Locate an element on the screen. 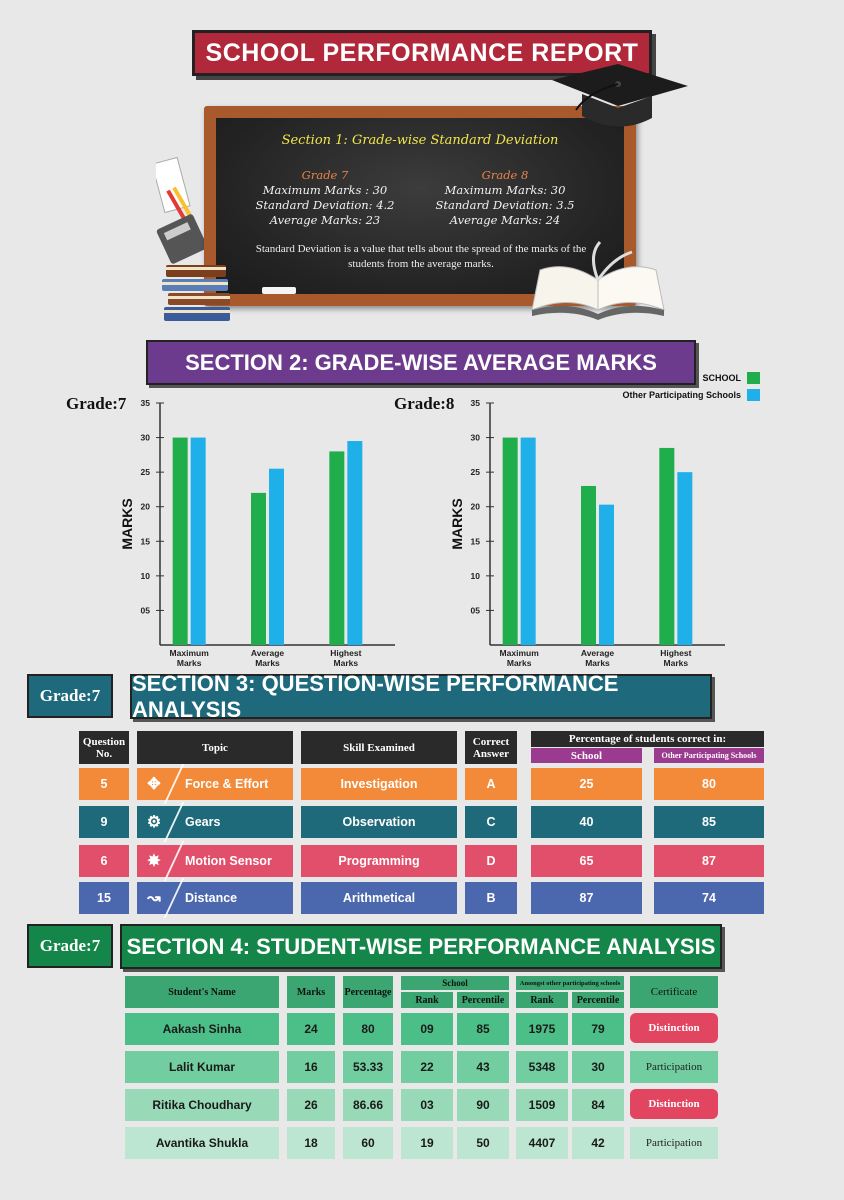 The width and height of the screenshot is (844, 1200). school-rank-cell: 22 is located at coordinates (427, 1067).